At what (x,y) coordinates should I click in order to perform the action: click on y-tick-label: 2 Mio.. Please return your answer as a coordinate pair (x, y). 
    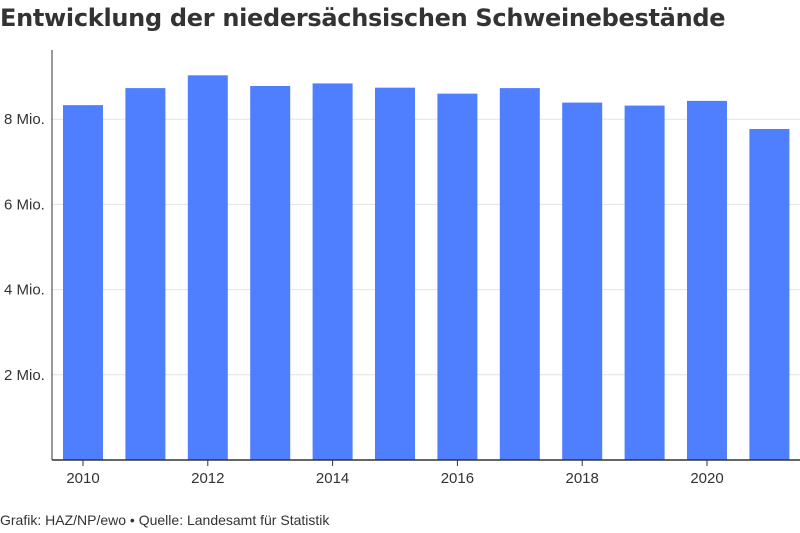
    Looking at the image, I should click on (24, 375).